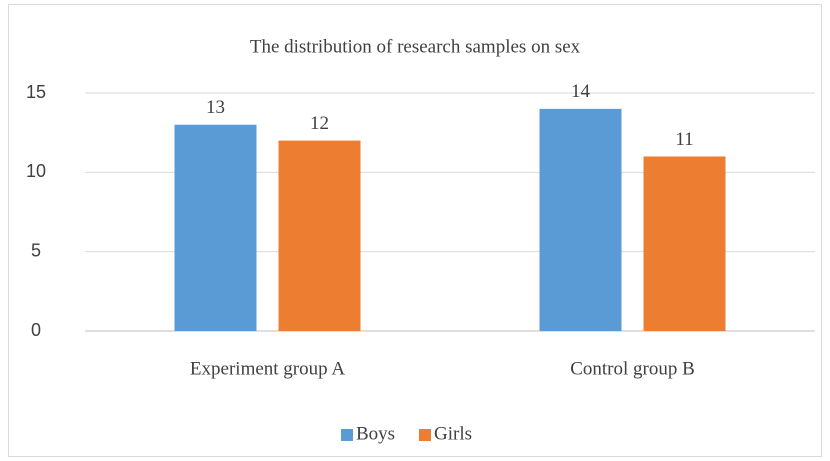 The height and width of the screenshot is (461, 830). What do you see at coordinates (453, 433) in the screenshot?
I see `legend-label: Girls` at bounding box center [453, 433].